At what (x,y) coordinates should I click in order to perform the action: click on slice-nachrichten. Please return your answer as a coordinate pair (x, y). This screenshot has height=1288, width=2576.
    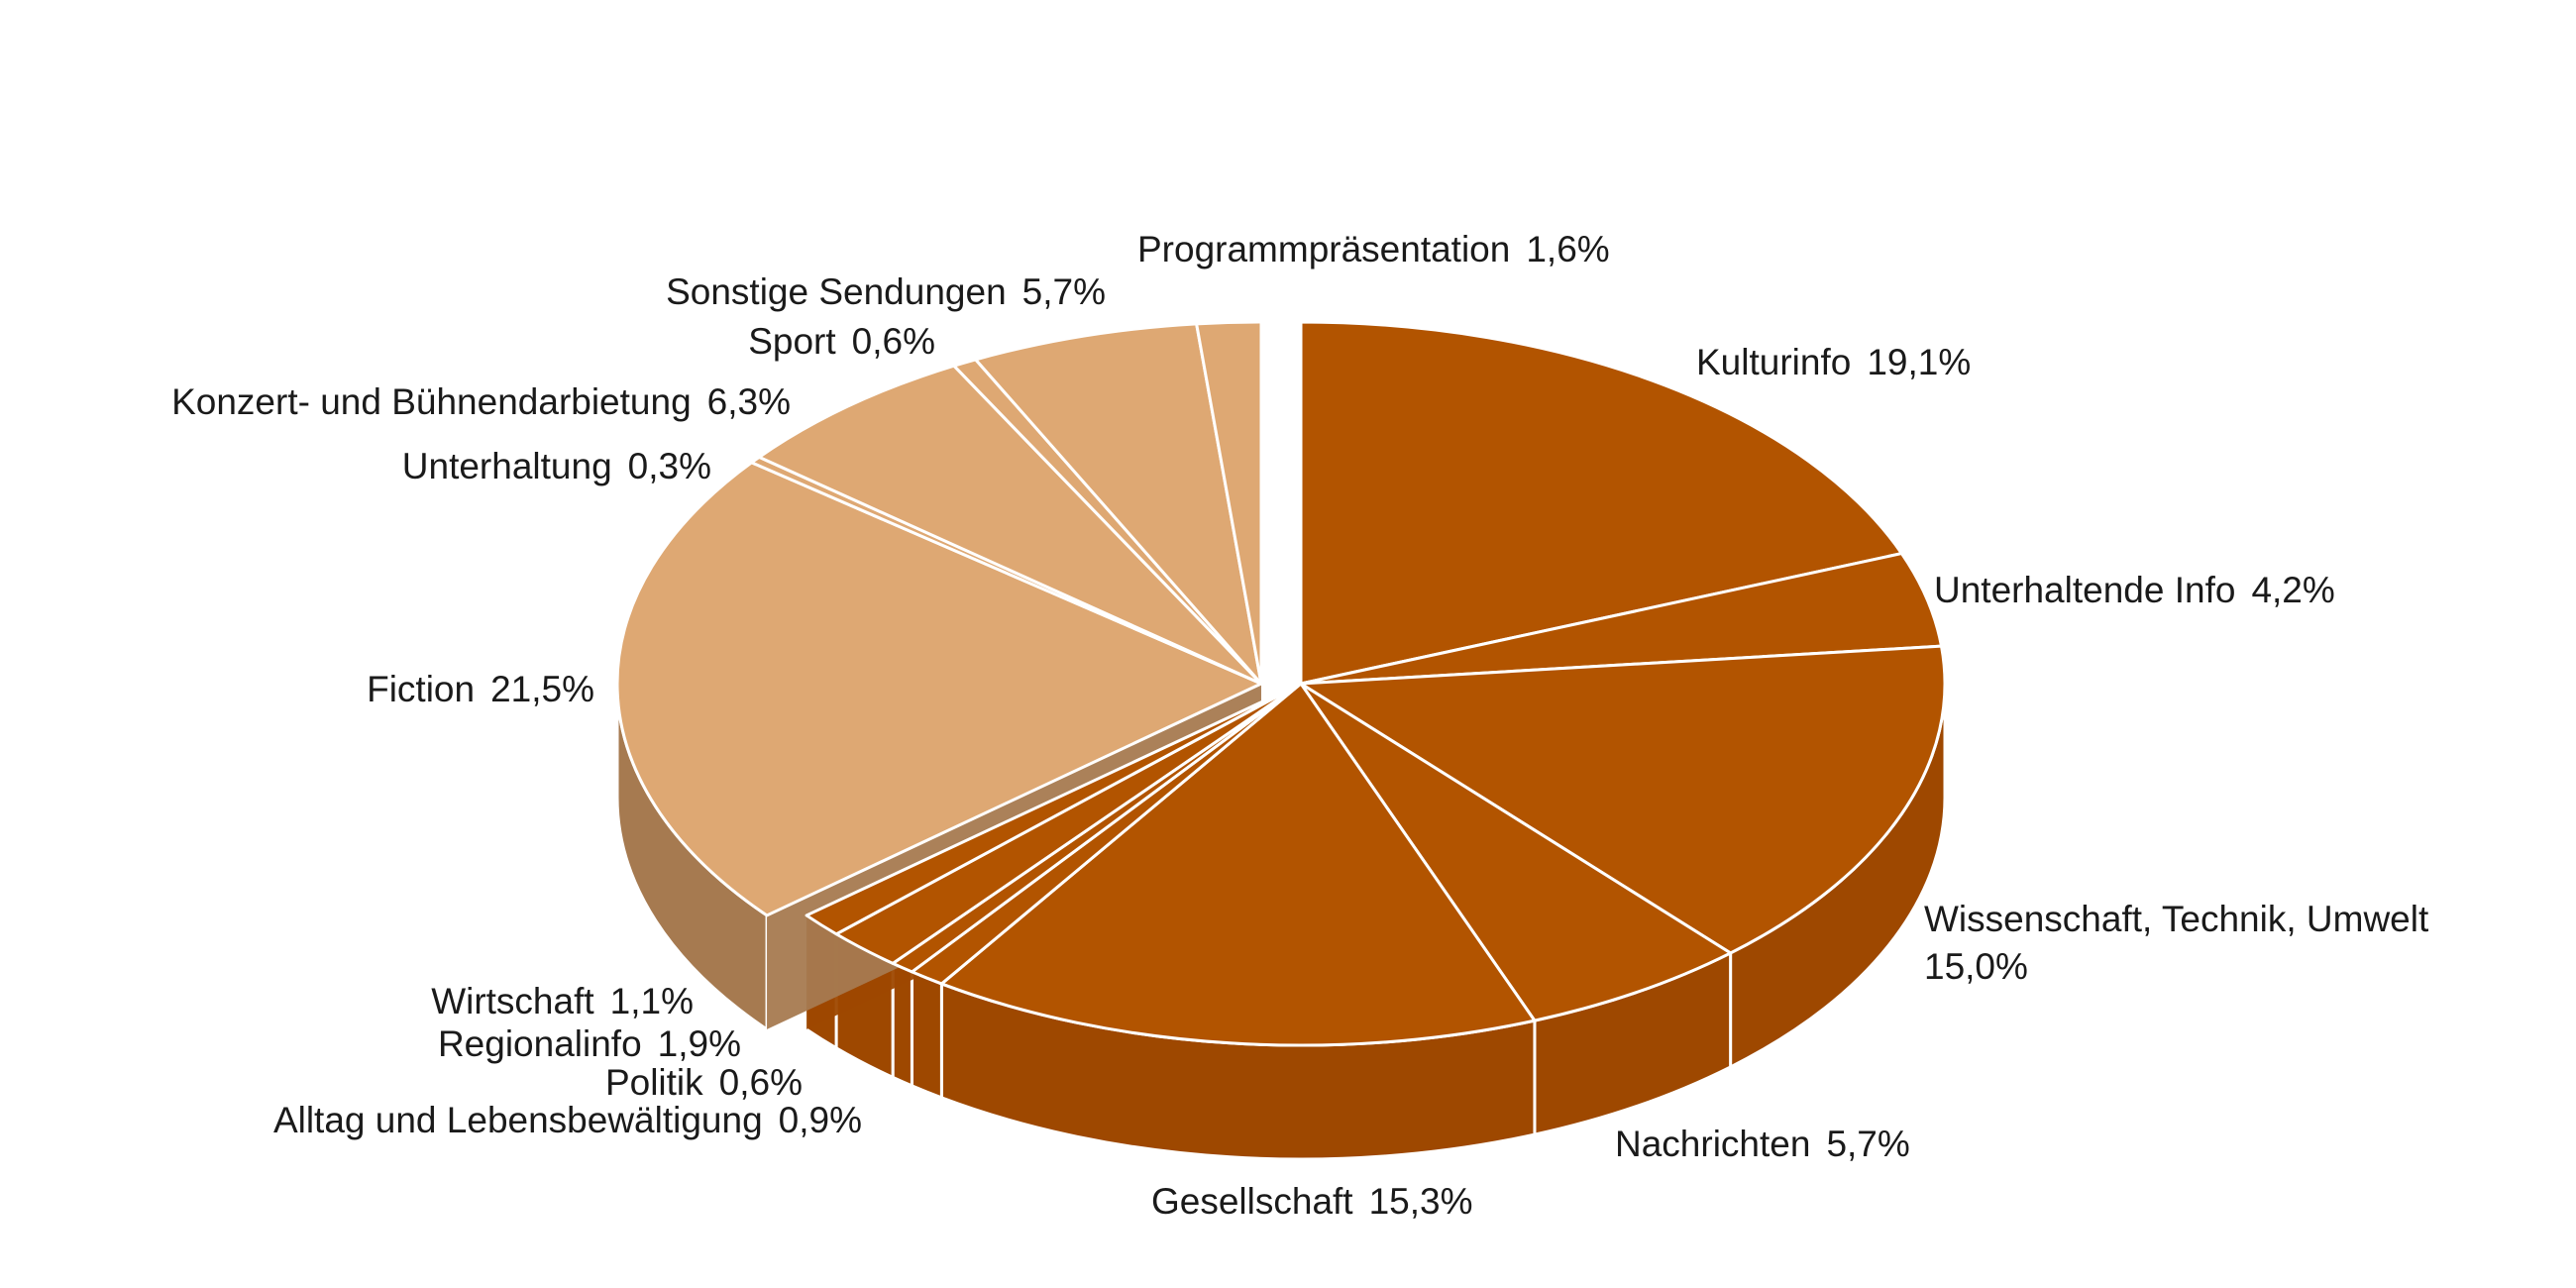
    Looking at the image, I should click on (1516, 852).